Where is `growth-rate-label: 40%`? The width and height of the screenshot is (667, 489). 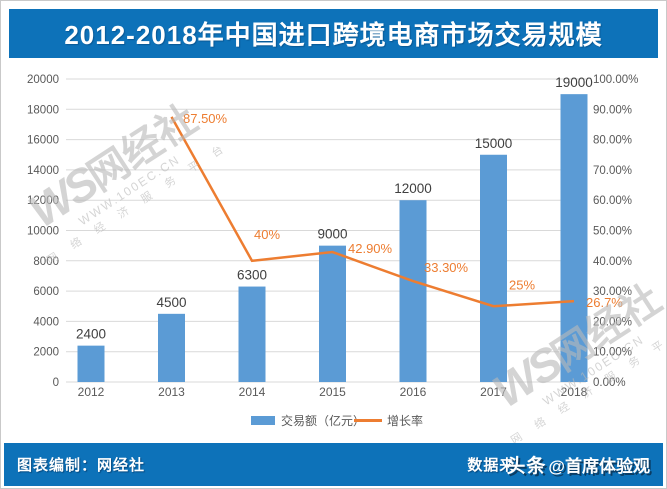 growth-rate-label: 40% is located at coordinates (267, 234).